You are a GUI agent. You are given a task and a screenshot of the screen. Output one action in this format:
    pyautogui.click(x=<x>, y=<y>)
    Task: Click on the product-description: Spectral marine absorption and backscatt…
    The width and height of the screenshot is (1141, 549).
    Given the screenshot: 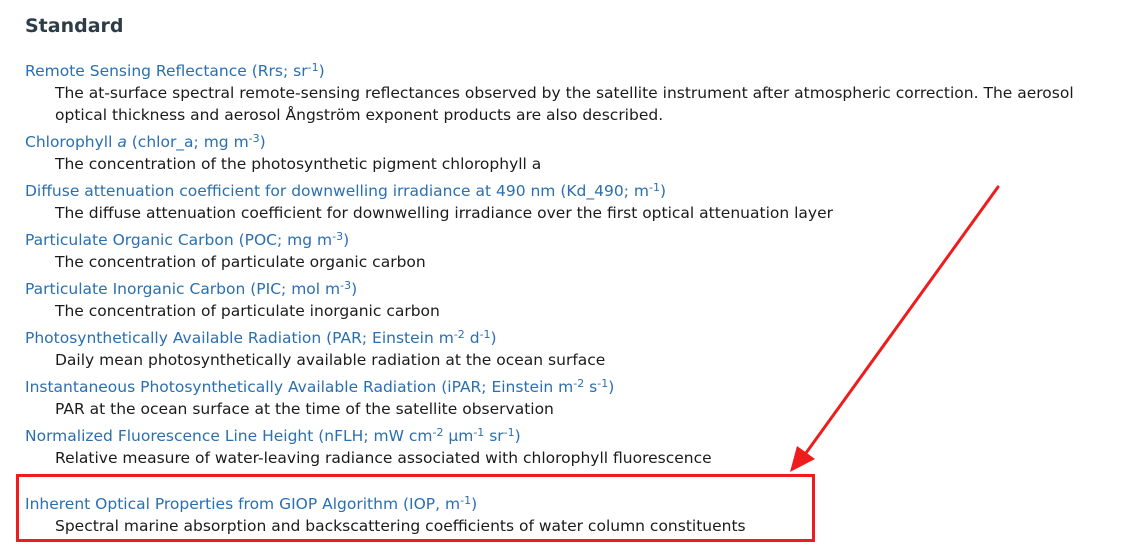 What is the action you would take?
    pyautogui.click(x=400, y=526)
    